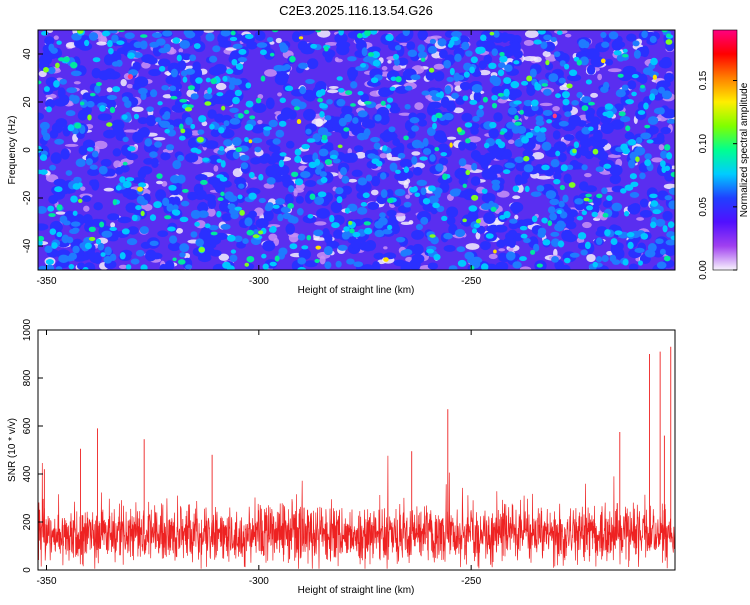 This screenshot has height=605, width=750. What do you see at coordinates (27, 150) in the screenshot?
I see `heatmap-y-tick-label: 0` at bounding box center [27, 150].